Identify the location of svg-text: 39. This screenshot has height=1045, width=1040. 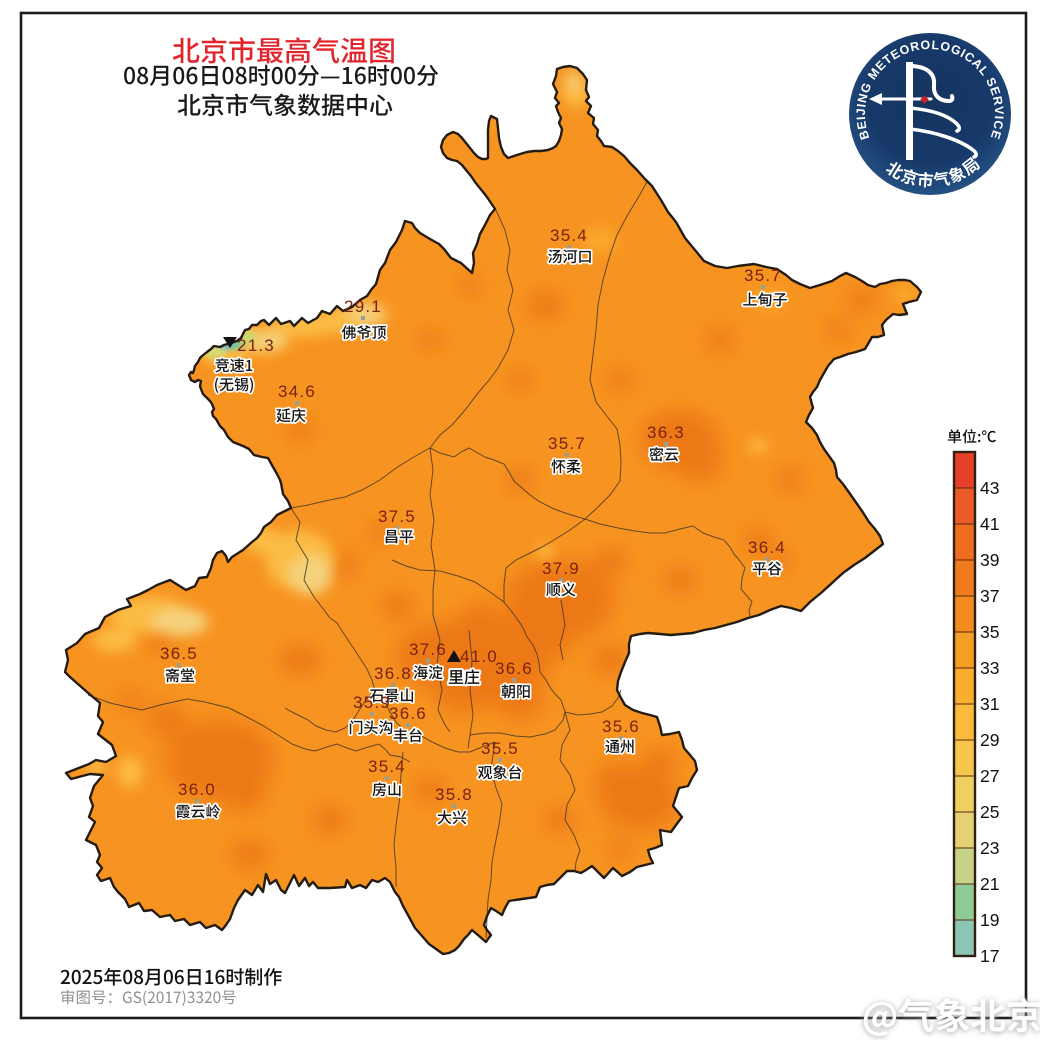
(989, 560).